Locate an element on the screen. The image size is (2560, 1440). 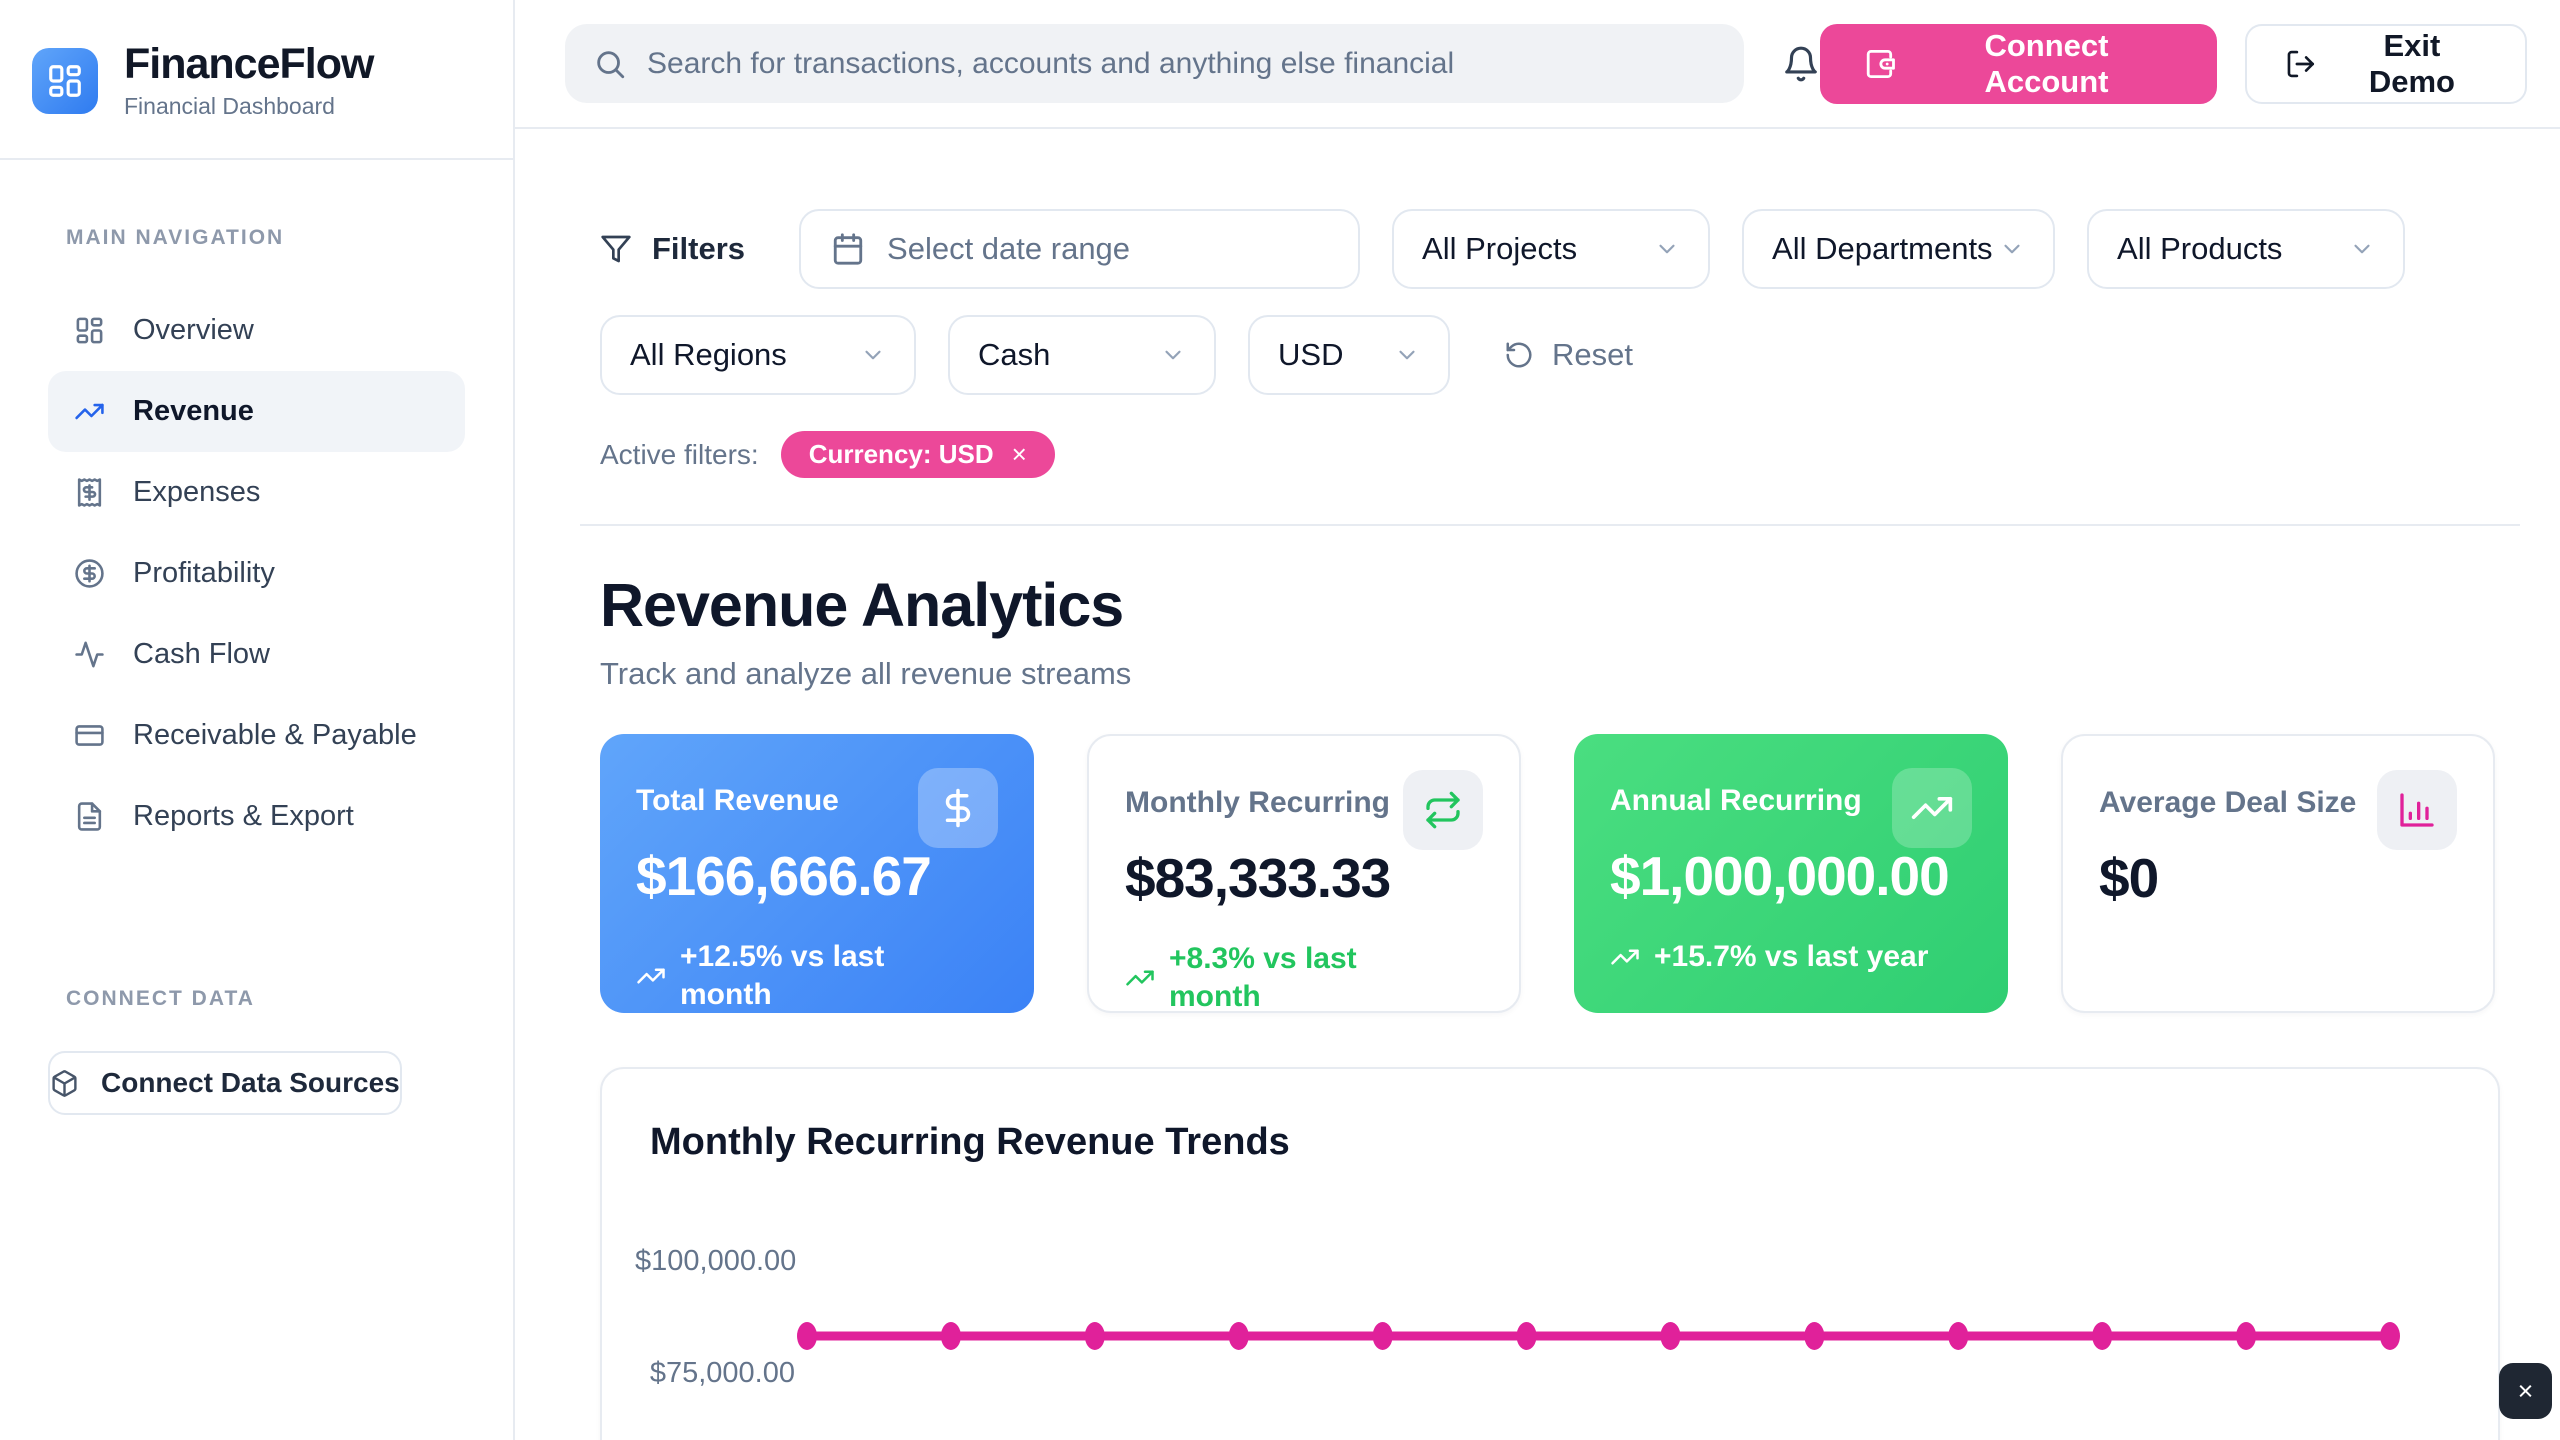
repeat-icon is located at coordinates (1443, 810).